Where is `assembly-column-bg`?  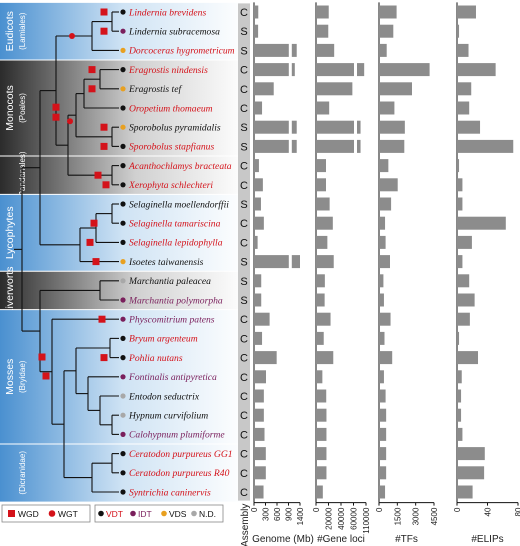
assembly-column-bg is located at coordinates (244, 252).